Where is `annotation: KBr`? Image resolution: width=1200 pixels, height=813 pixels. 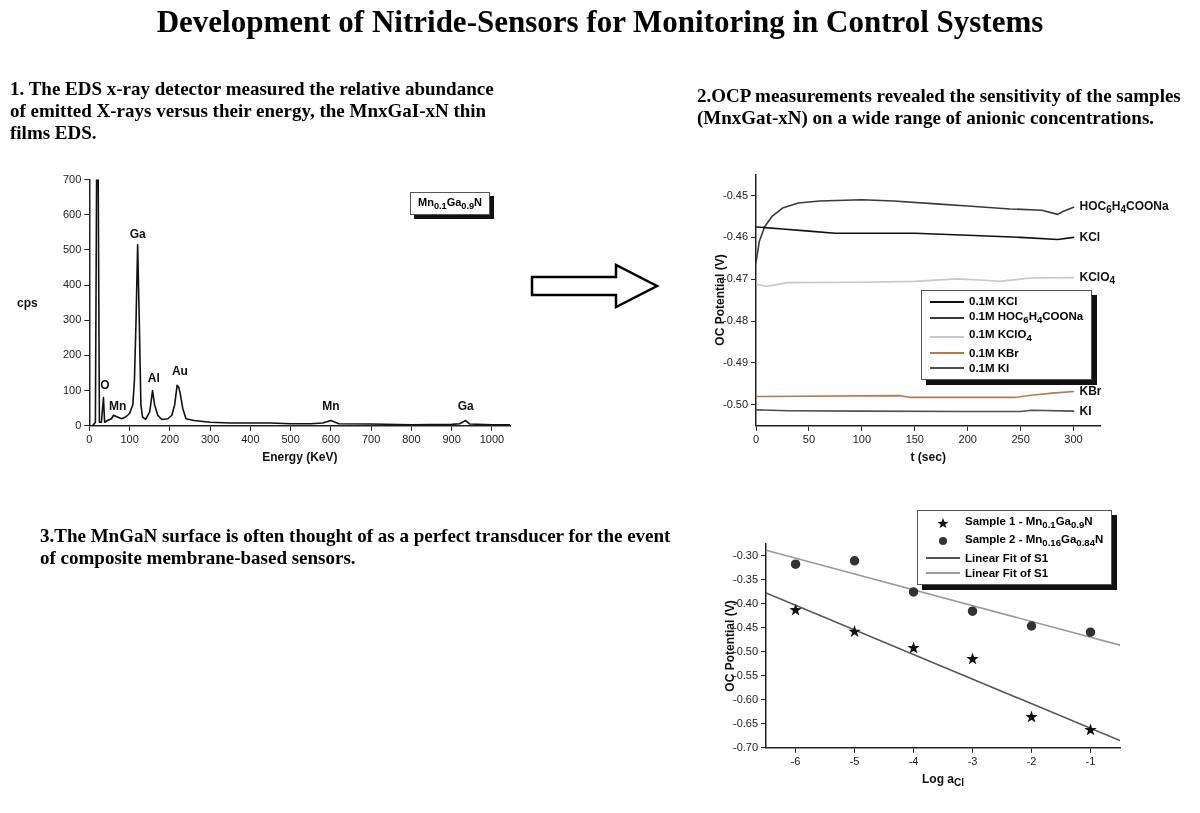 annotation: KBr is located at coordinates (1090, 391).